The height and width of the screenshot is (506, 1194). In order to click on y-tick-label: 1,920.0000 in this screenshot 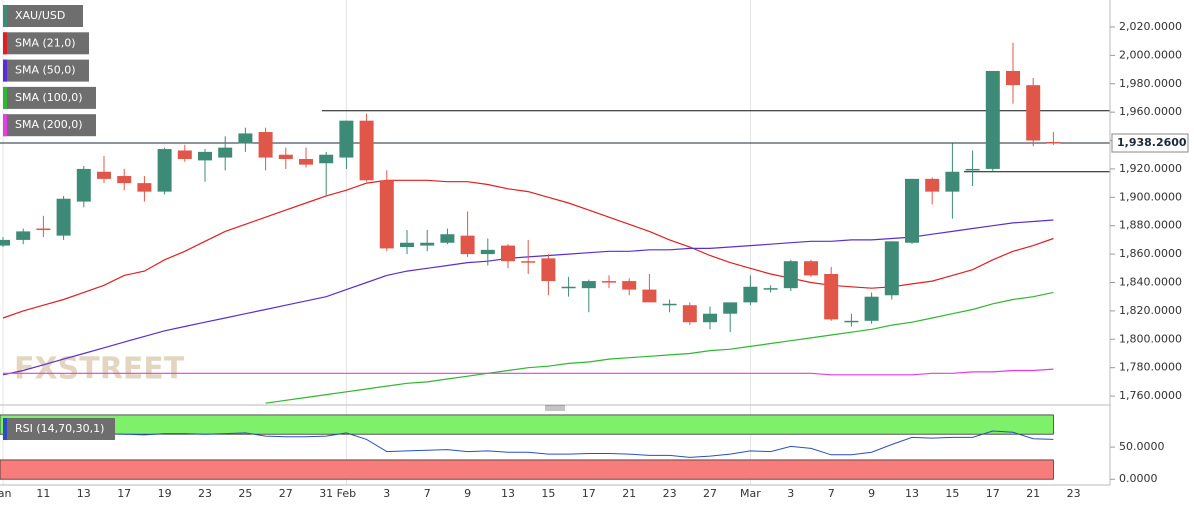, I will do `click(1150, 168)`.